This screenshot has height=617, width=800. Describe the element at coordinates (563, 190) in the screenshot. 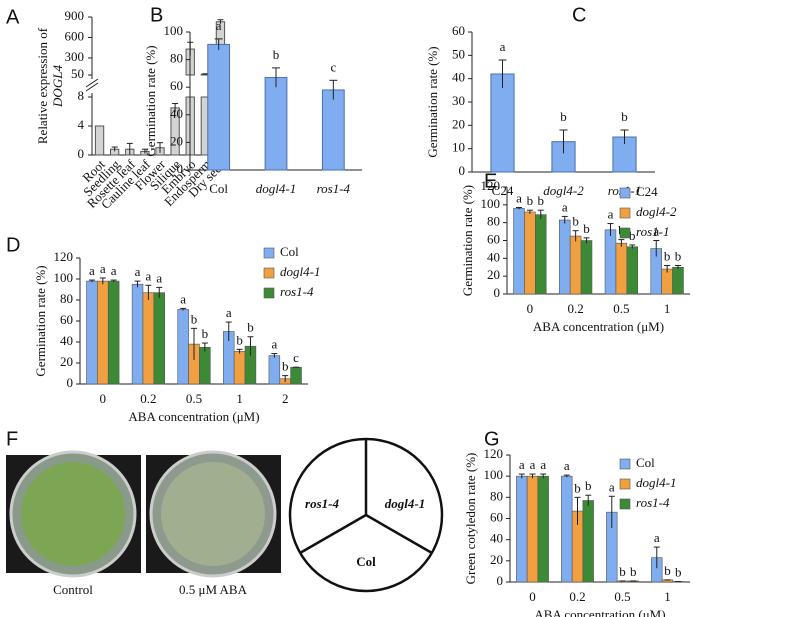

I see `x-tick-label: dogl4-2` at that location.